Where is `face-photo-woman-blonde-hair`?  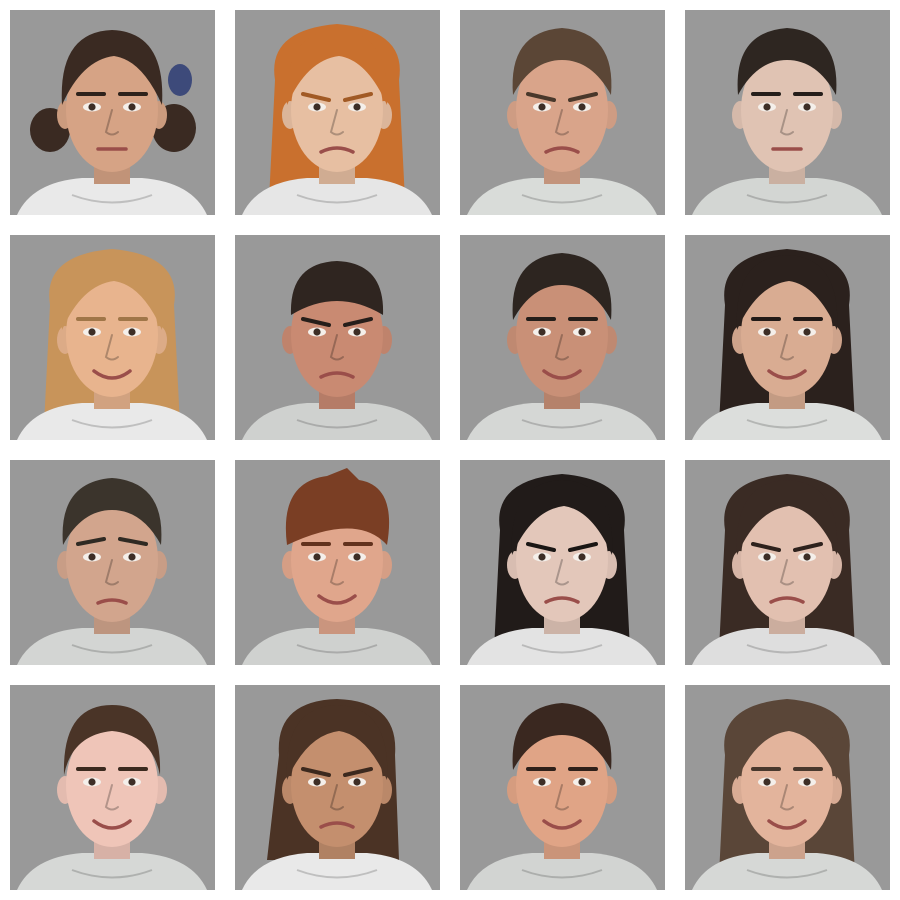 face-photo-woman-blonde-hair is located at coordinates (112, 337).